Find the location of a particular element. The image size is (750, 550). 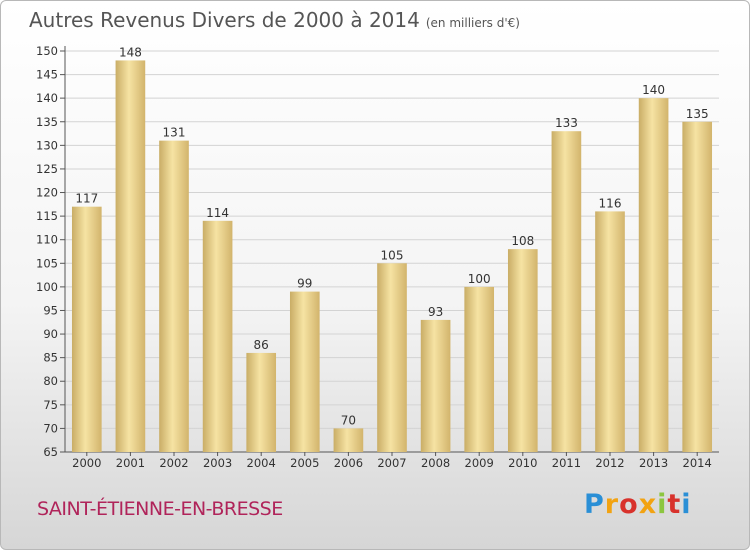

y-tick-label: 145 is located at coordinates (47, 75).